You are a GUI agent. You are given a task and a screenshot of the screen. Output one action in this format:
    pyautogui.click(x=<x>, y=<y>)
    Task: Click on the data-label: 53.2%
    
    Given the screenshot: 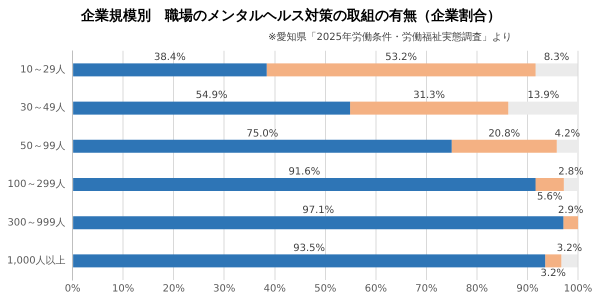 What is the action you would take?
    pyautogui.click(x=401, y=57)
    